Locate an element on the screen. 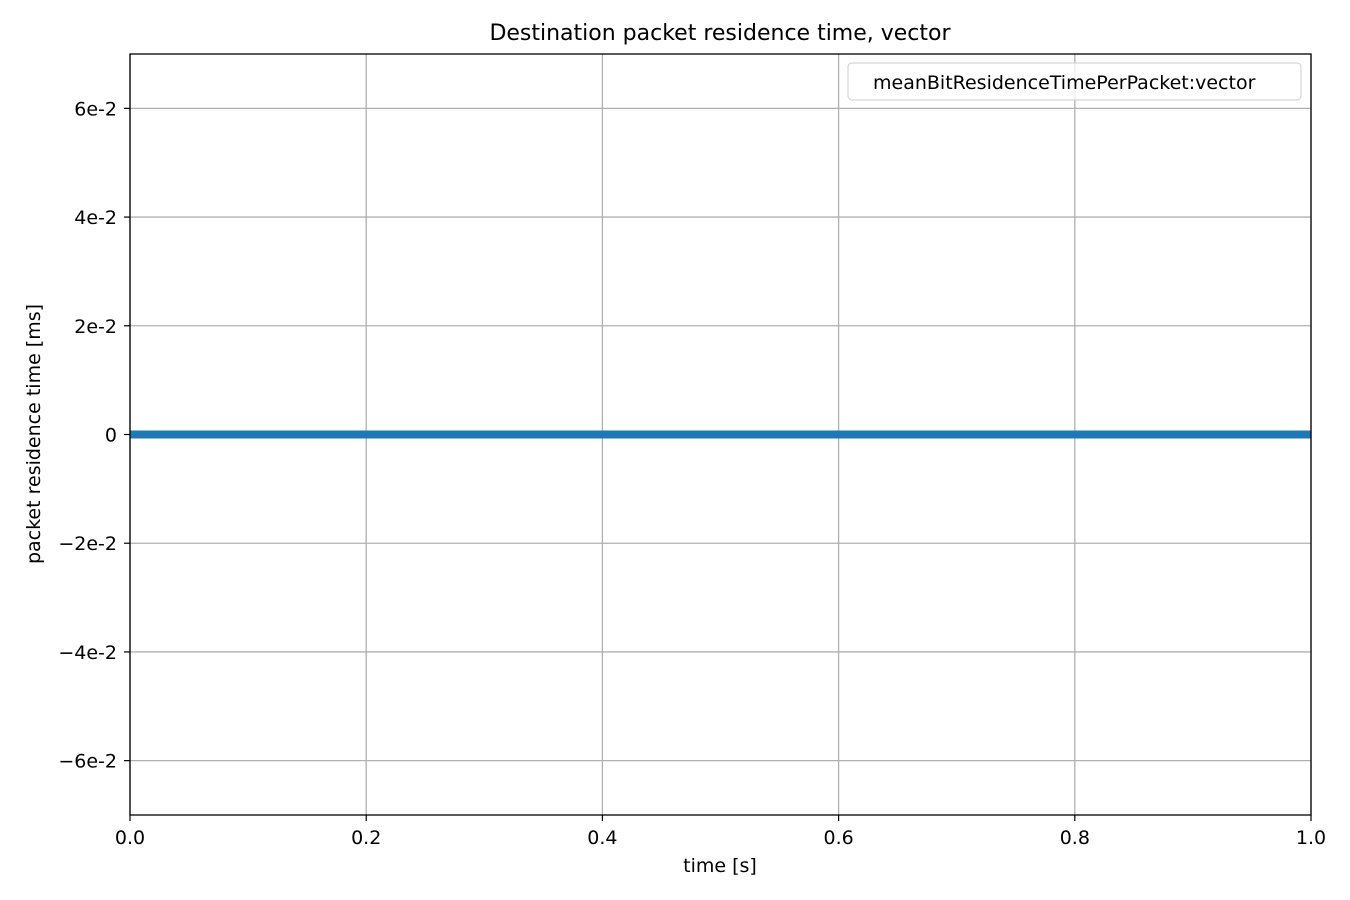 The height and width of the screenshot is (900, 1350). legend: meanBitResidenceTimePerPacket:vector is located at coordinates (1074, 81).